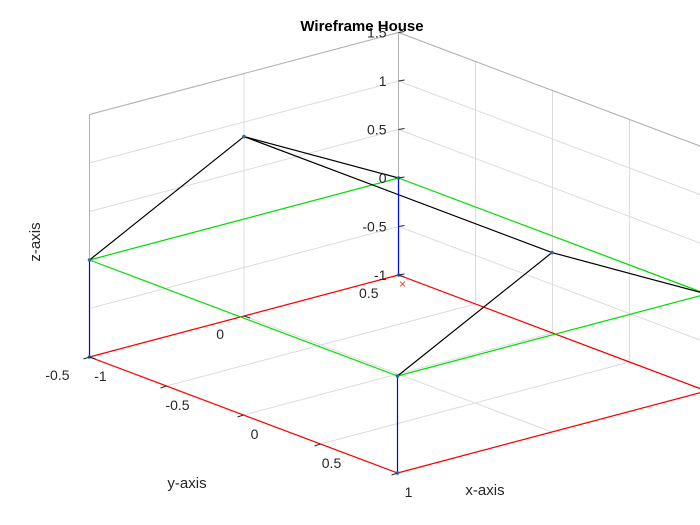 Image resolution: width=700 pixels, height=525 pixels. Describe the element at coordinates (377, 130) in the screenshot. I see `z-tick-label: 0.5` at that location.